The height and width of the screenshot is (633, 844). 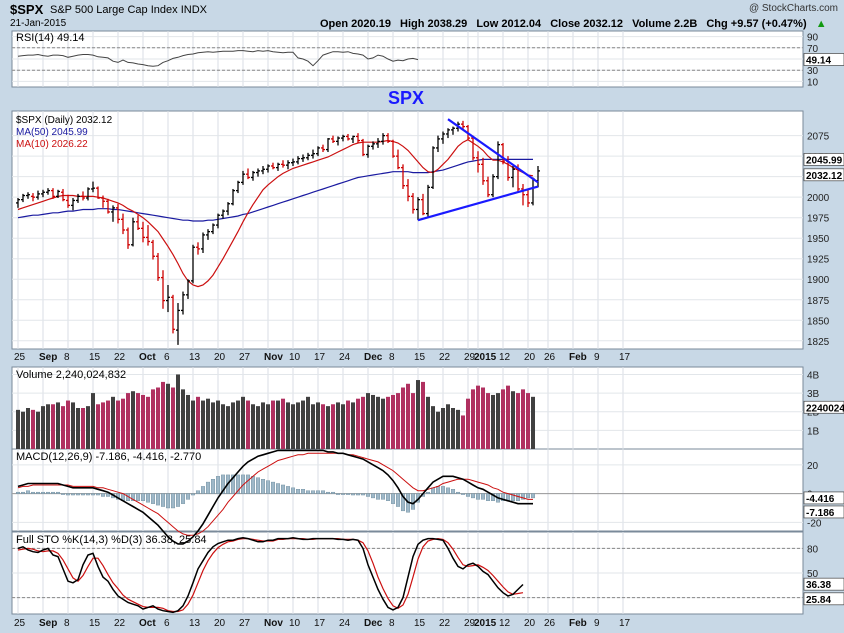 I want to click on x-tick-label: 2015, so click(x=485, y=623).